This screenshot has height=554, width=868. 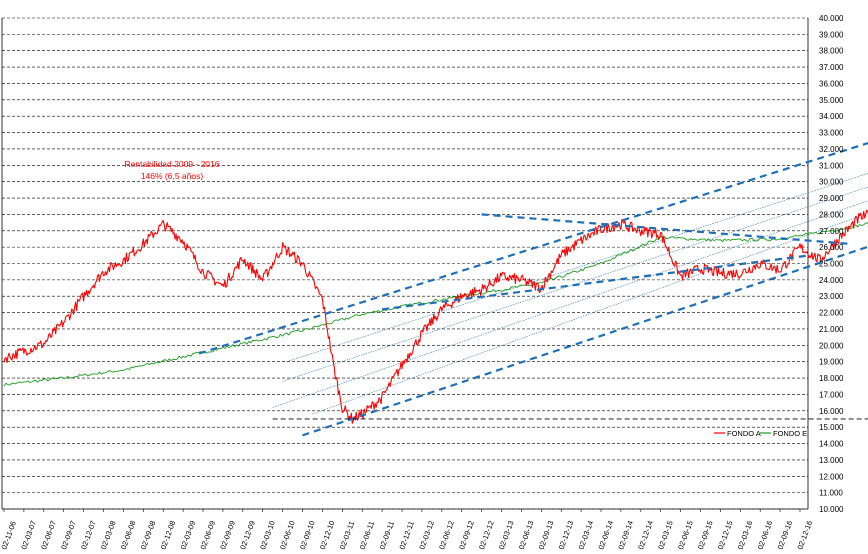 What do you see at coordinates (327, 534) in the screenshot?
I see `x-tick-label: 02-12-10` at bounding box center [327, 534].